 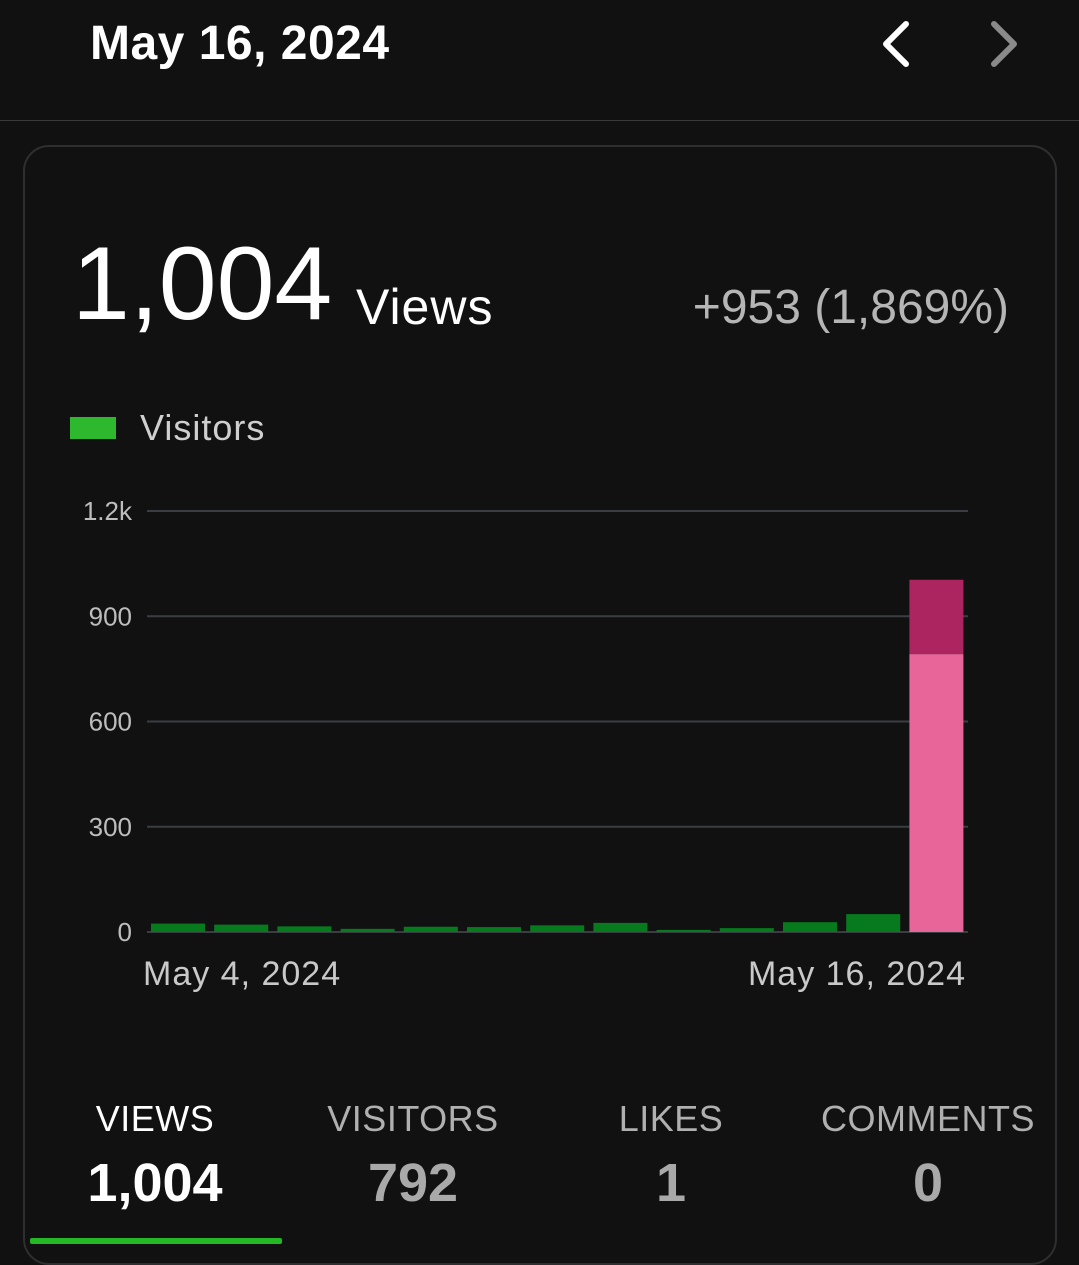 I want to click on y-tick-label: 600, so click(x=110, y=722).